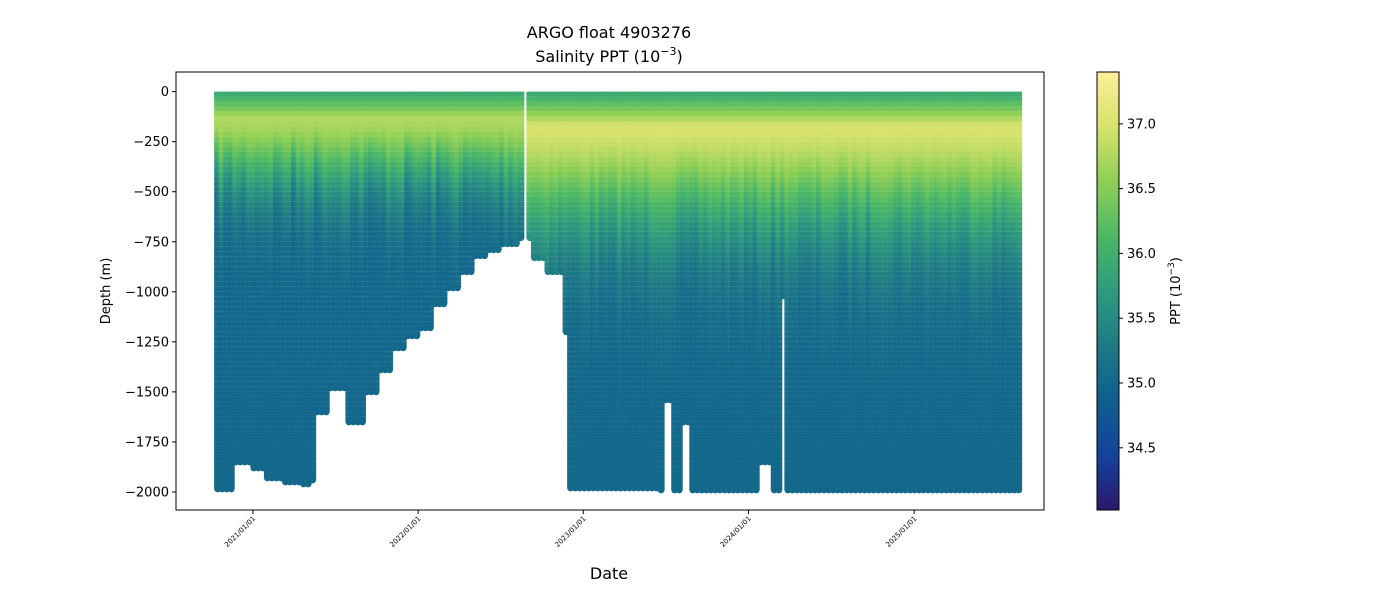 This screenshot has height=600, width=1400. What do you see at coordinates (609, 55) in the screenshot?
I see `chart-subtitle: Salinity PPT (10−3)` at bounding box center [609, 55].